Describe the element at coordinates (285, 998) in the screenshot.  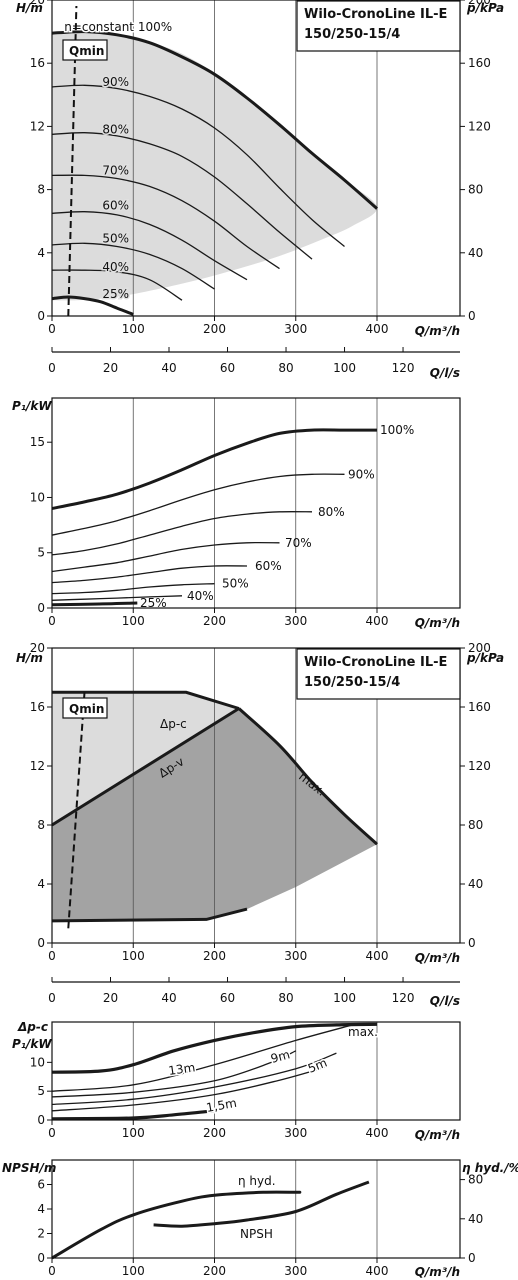
I see `c5-x-tick-label: 80` at that location.